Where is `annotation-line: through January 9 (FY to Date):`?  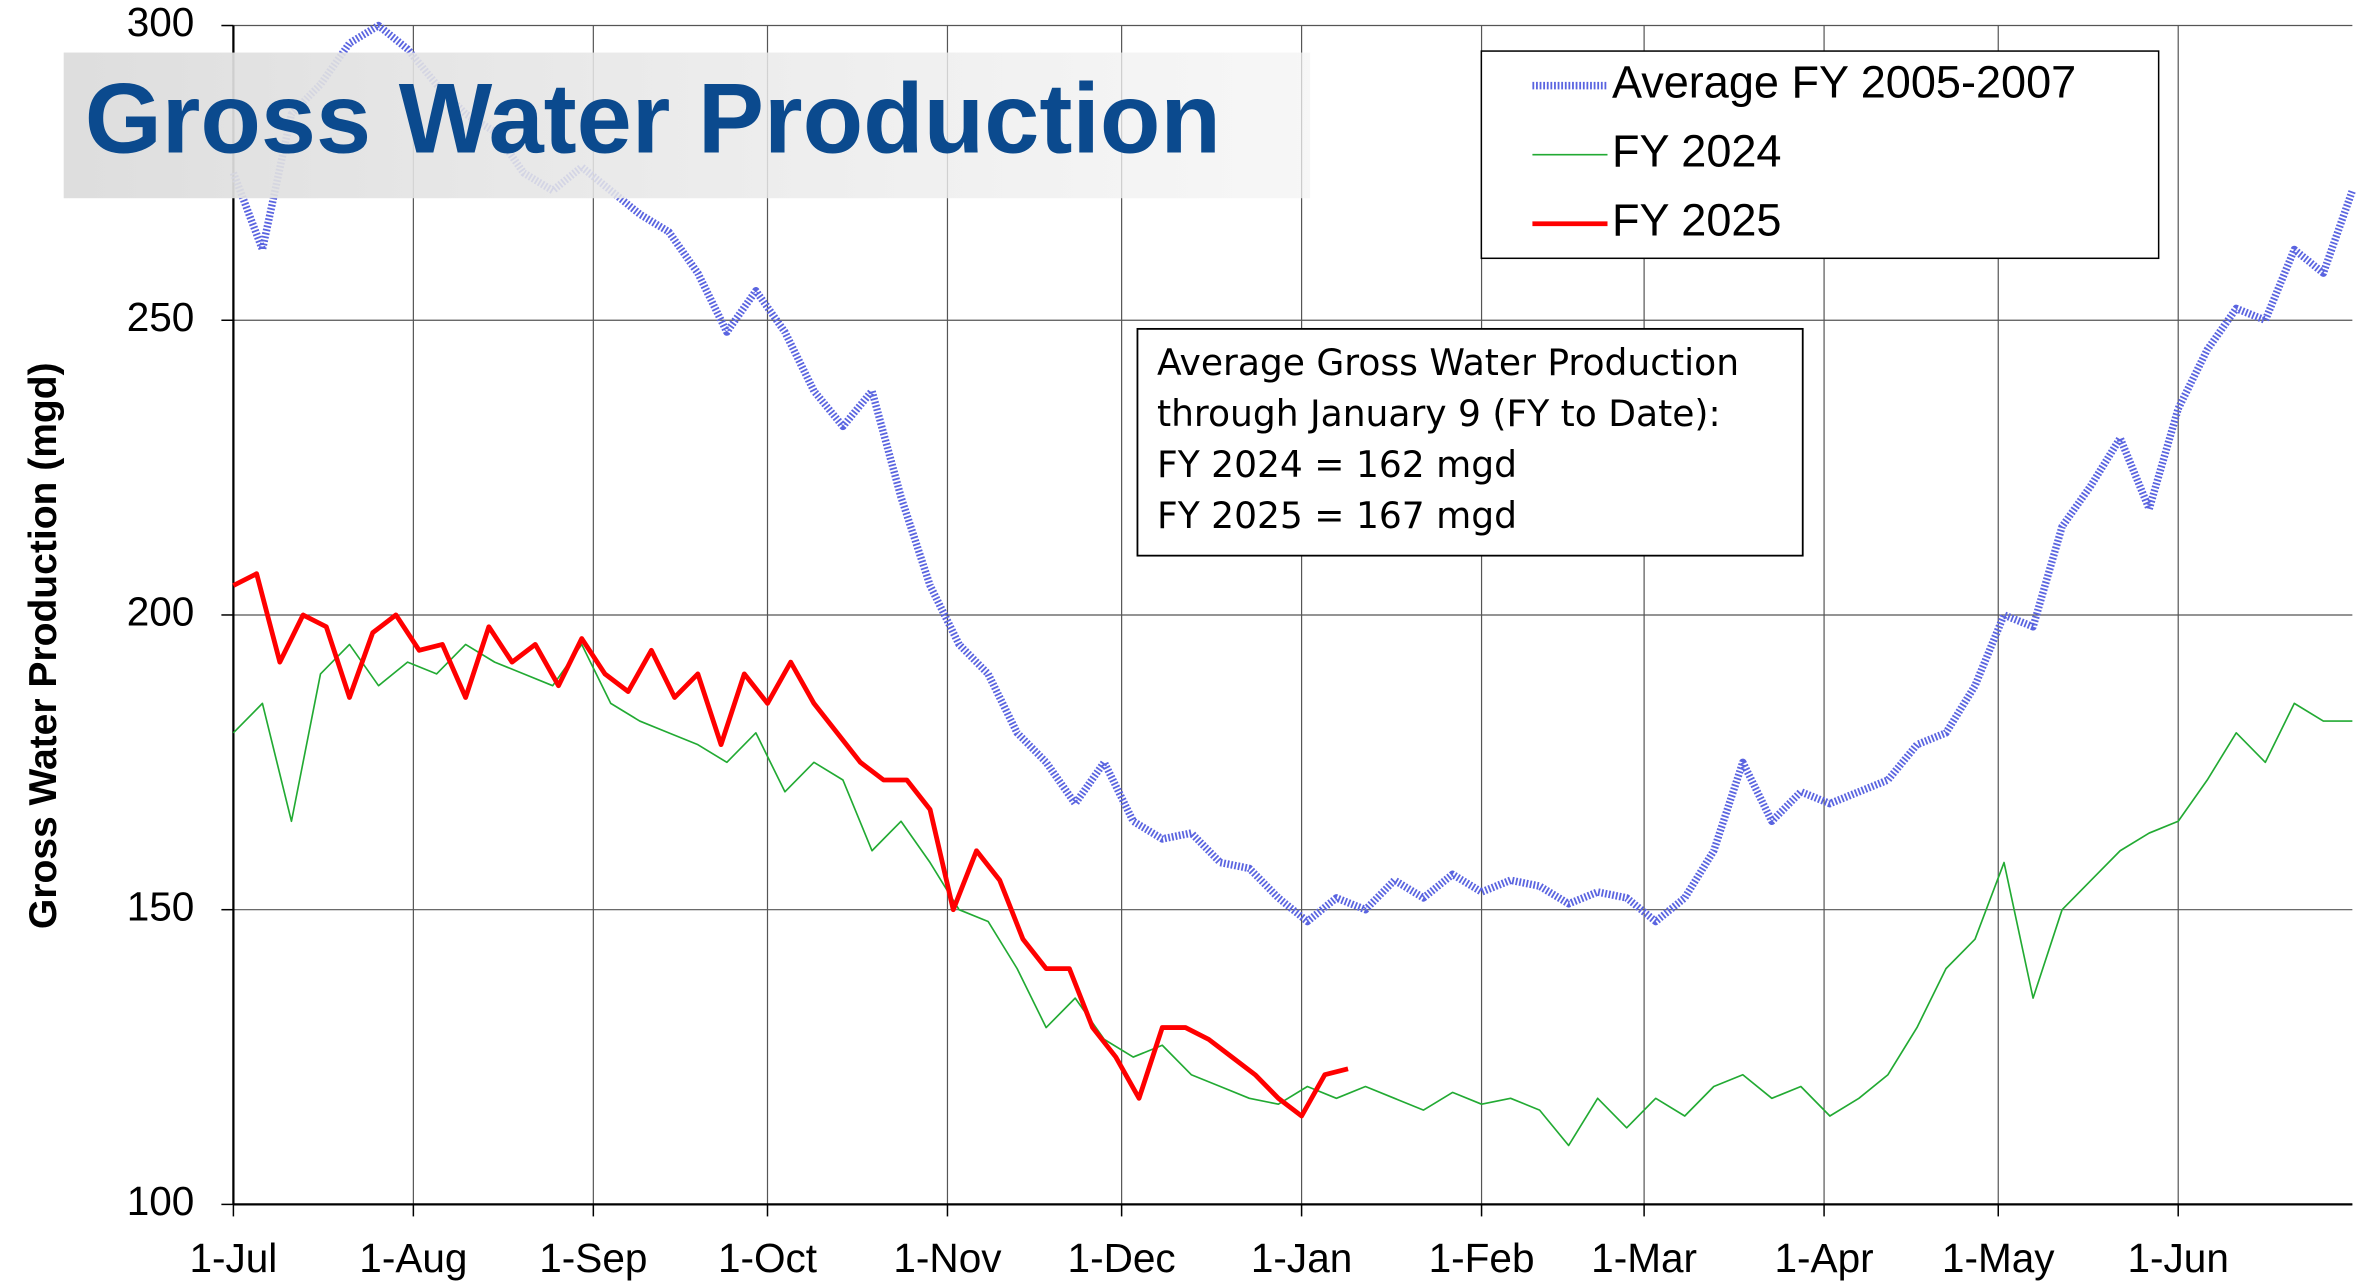
annotation-line: through January 9 (FY to Date): is located at coordinates (1439, 414).